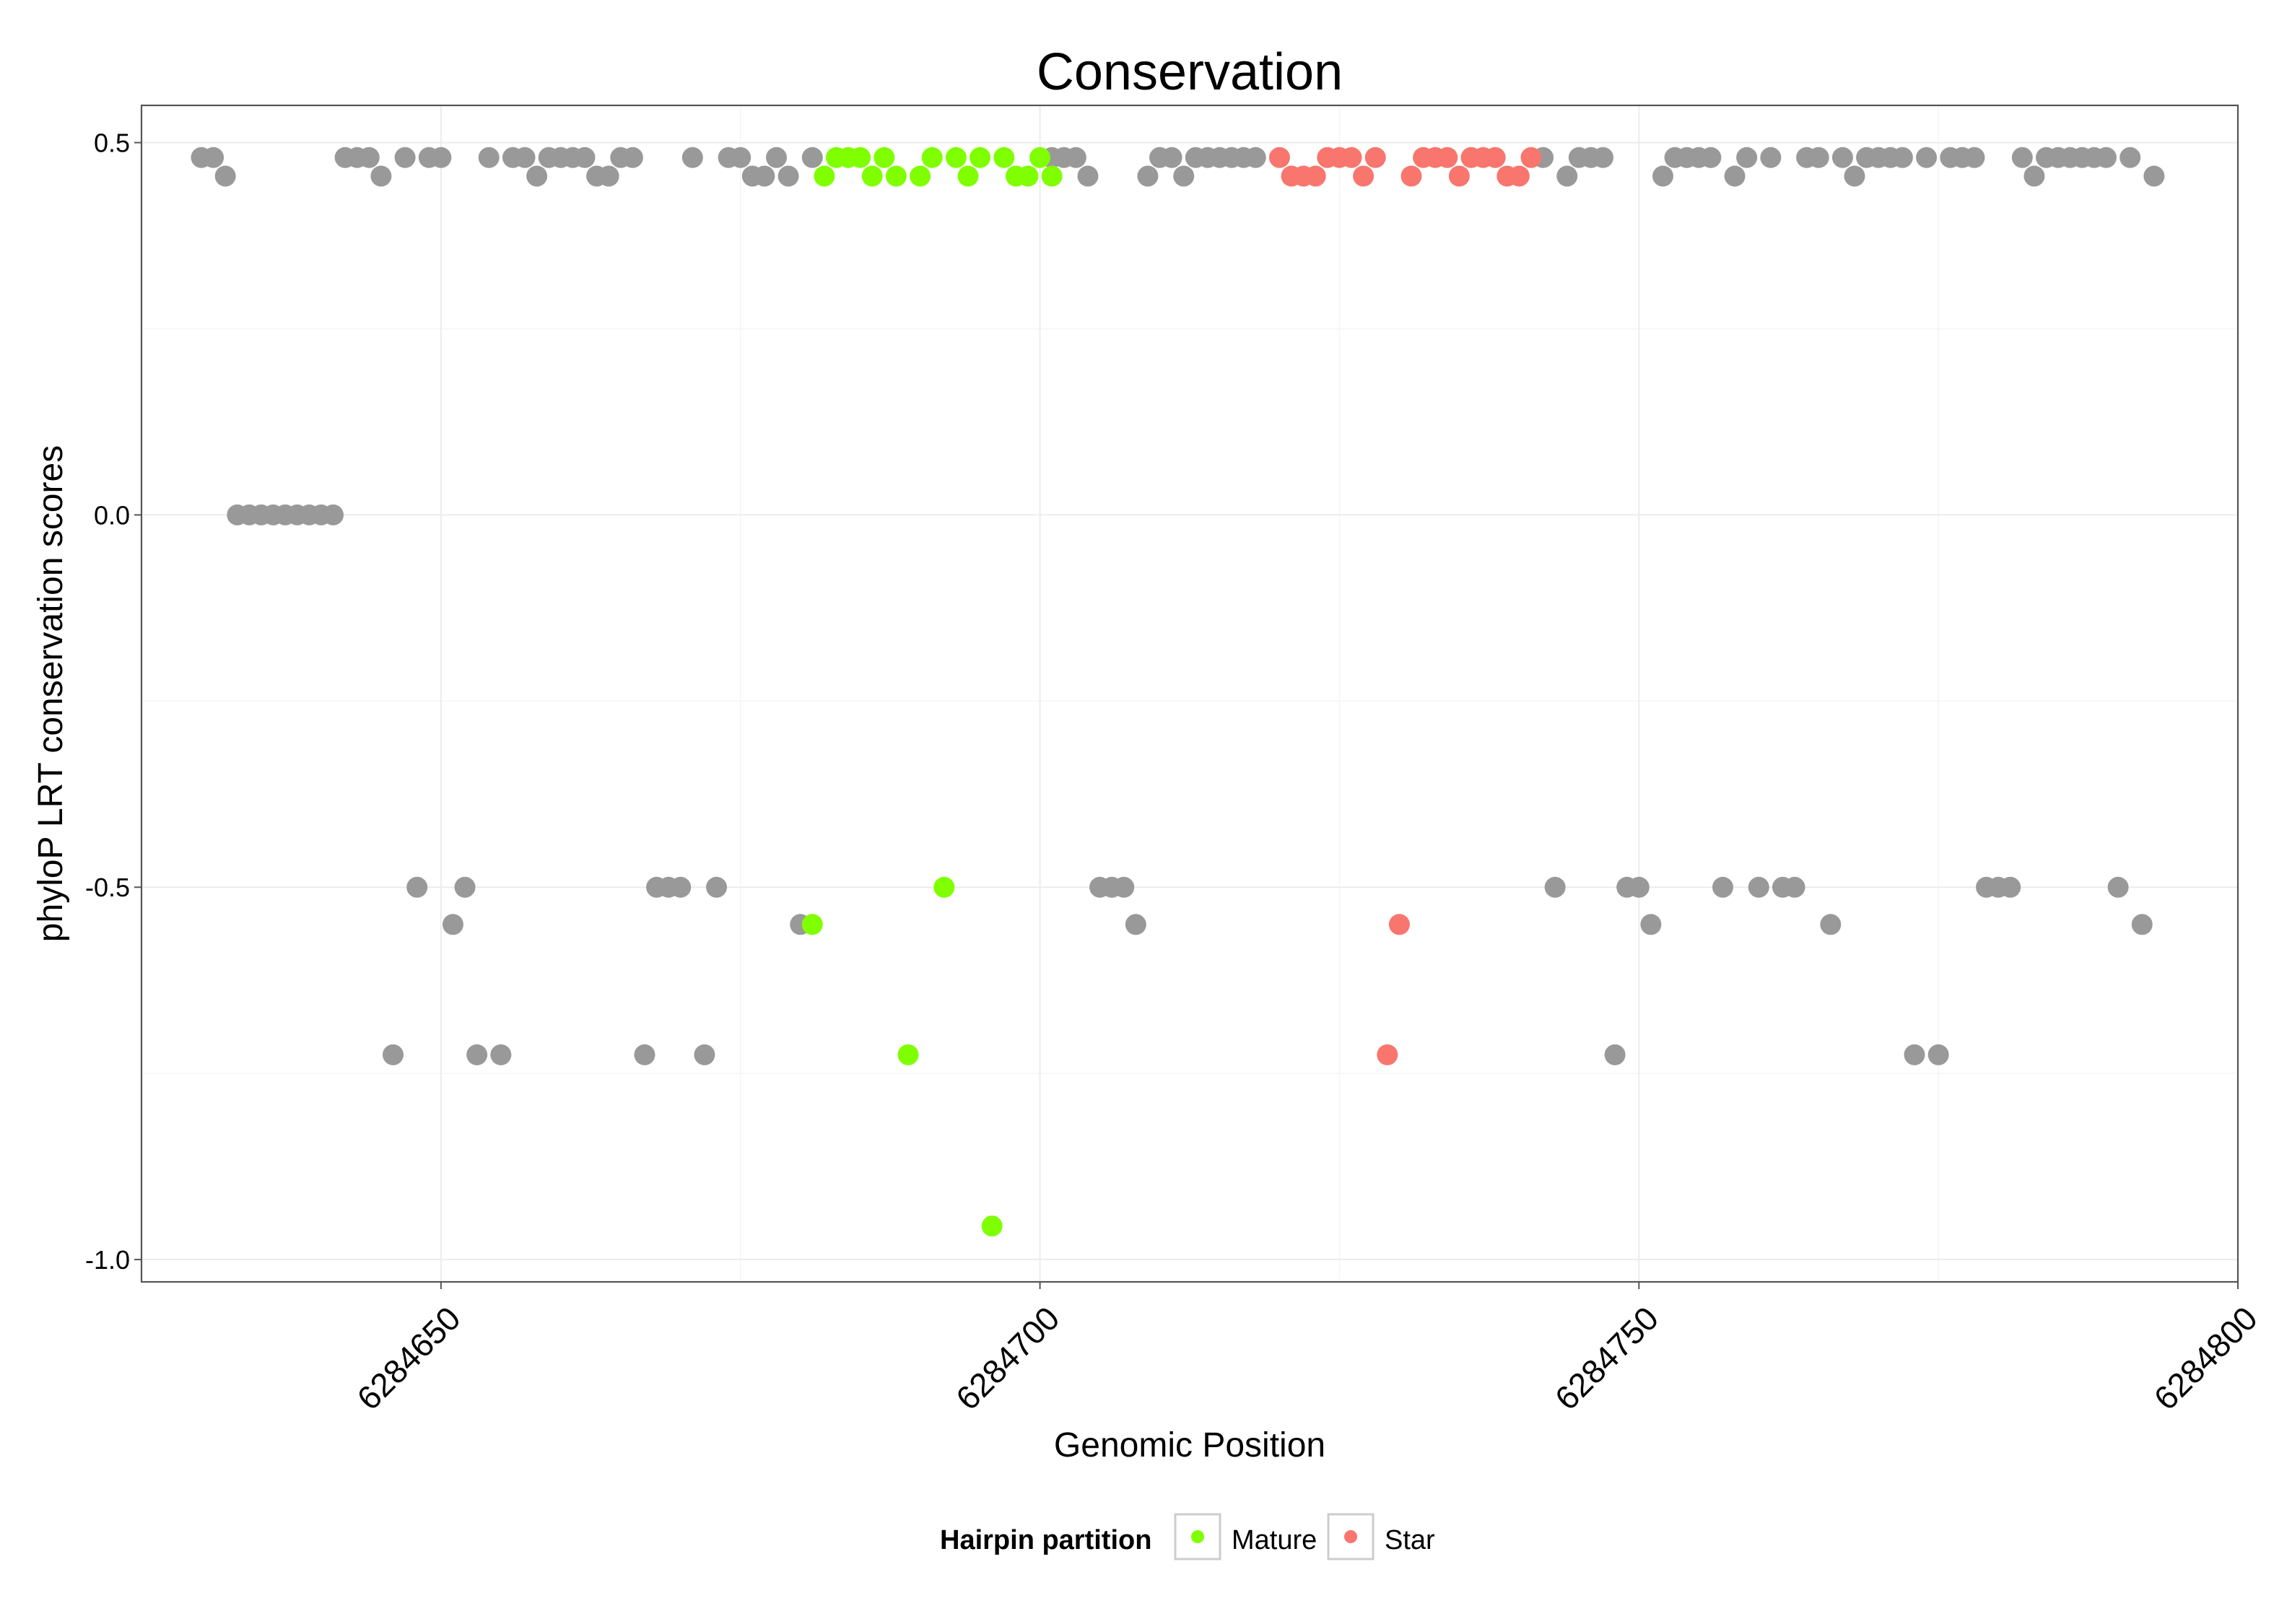 The image size is (2274, 1624). Describe the element at coordinates (1190, 72) in the screenshot. I see `chart-title: Conservation` at that location.